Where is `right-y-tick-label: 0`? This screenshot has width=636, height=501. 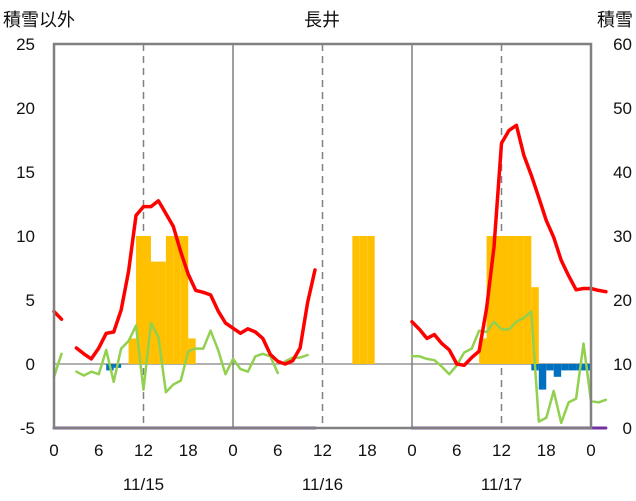
right-y-tick-label: 0 is located at coordinates (627, 428).